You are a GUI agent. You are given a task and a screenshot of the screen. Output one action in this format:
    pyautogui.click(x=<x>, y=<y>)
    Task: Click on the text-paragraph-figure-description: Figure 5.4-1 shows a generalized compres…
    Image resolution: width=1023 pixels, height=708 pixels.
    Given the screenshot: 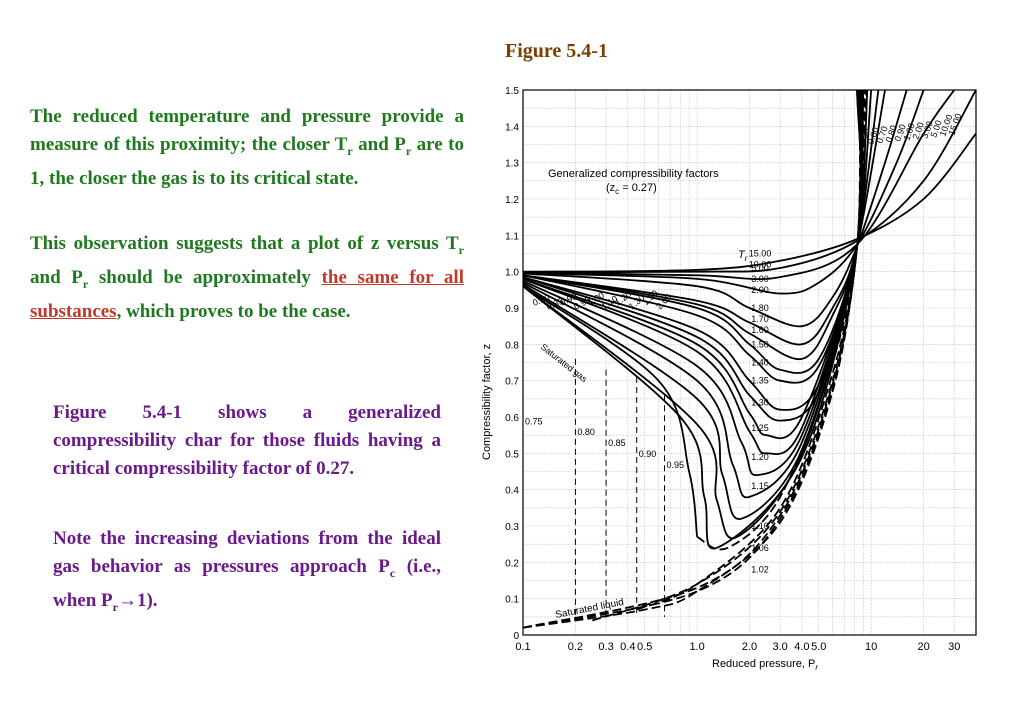 What is the action you would take?
    pyautogui.click(x=247, y=440)
    